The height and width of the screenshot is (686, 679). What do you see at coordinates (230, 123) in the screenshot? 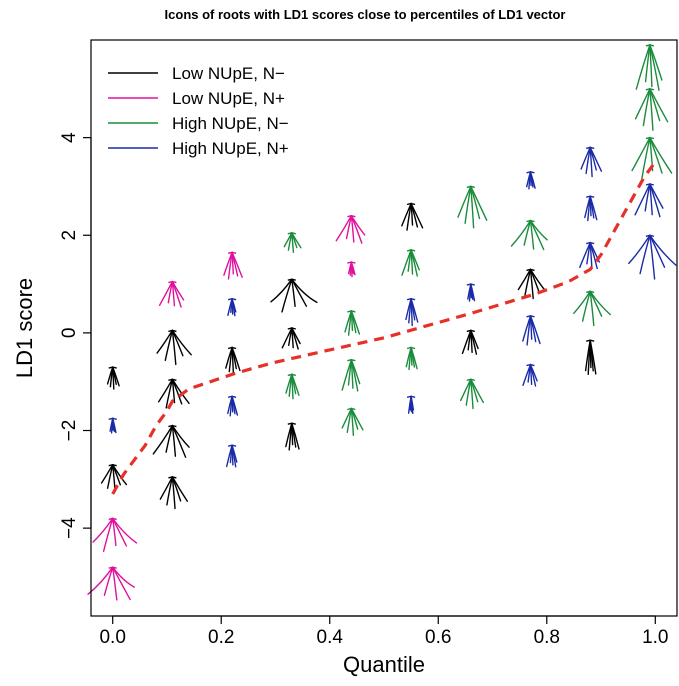
I see `legend-label: High NUpE, N−` at bounding box center [230, 123].